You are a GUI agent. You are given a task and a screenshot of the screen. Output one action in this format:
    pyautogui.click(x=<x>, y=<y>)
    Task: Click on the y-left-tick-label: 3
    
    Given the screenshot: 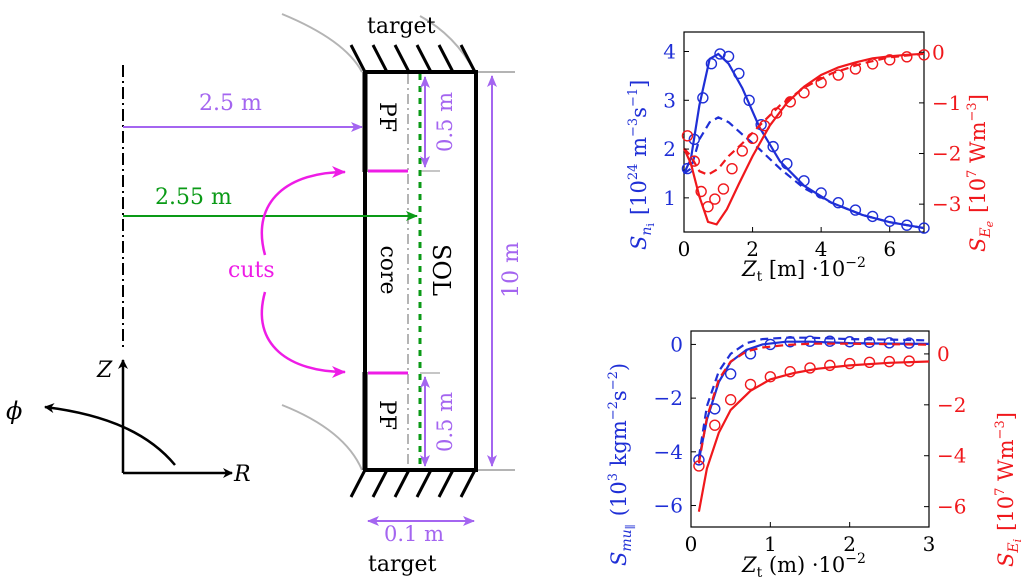 What is the action you would take?
    pyautogui.click(x=669, y=100)
    